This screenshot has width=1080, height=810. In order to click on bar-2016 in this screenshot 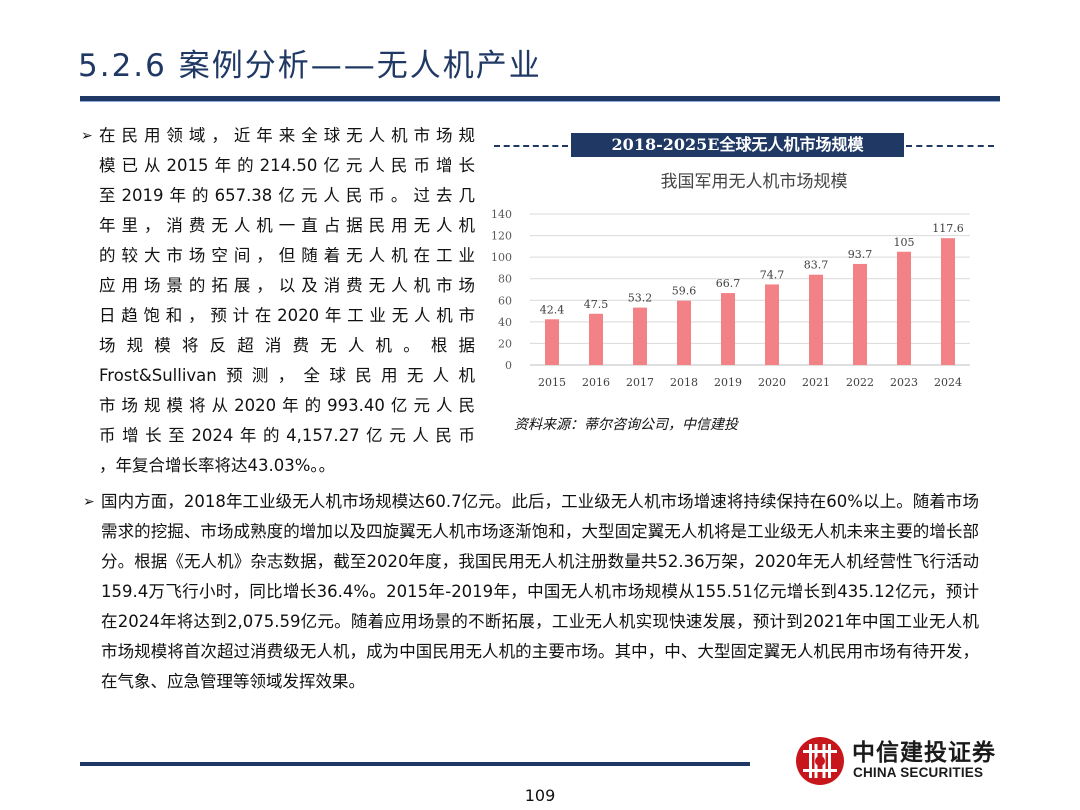, I will do `click(596, 339)`.